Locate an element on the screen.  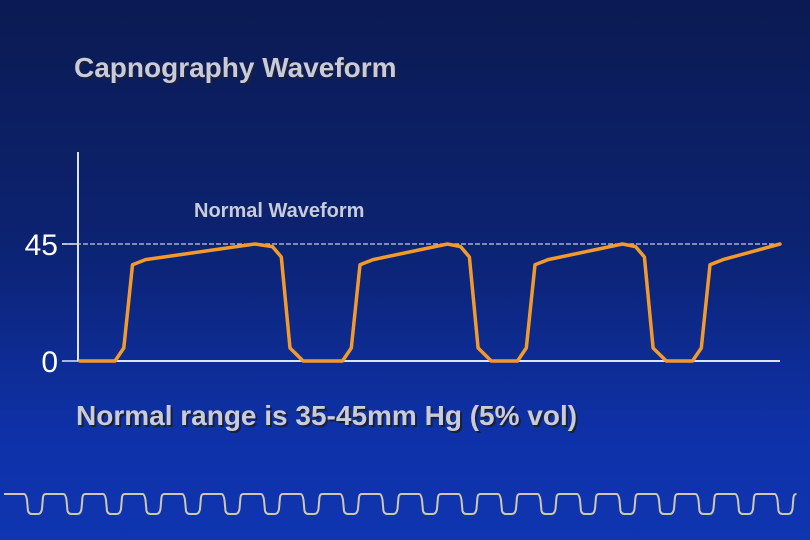
mini-waveform-line is located at coordinates (400, 504).